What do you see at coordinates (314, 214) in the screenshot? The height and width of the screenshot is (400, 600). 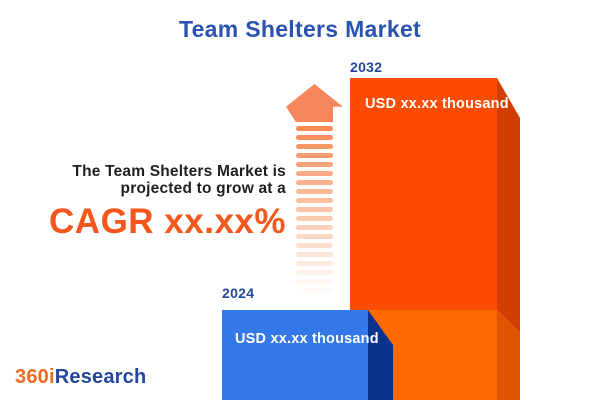 I see `growth-arrow-stripes` at bounding box center [314, 214].